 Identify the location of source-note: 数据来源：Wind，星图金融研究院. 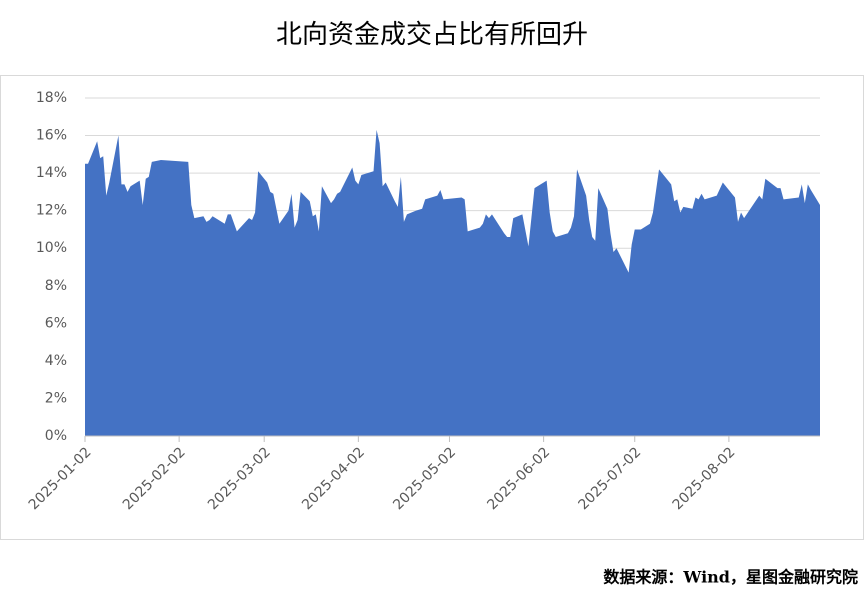
(730, 577).